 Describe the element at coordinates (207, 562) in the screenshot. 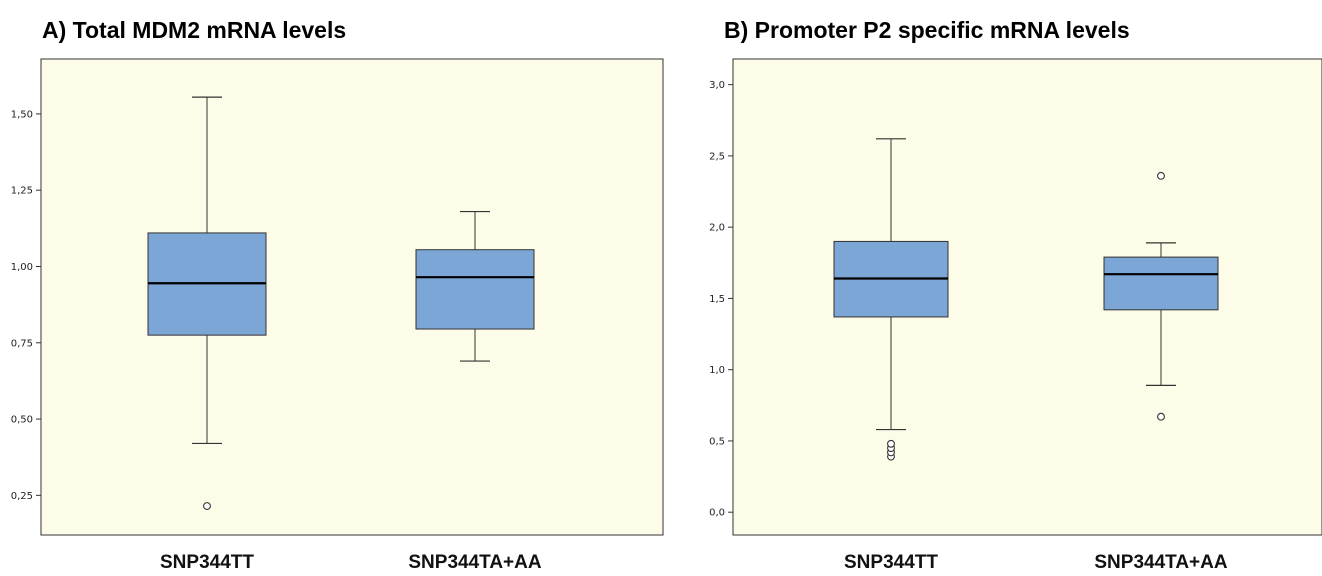

I see `panel-a-category-label-1: SNP344TT` at that location.